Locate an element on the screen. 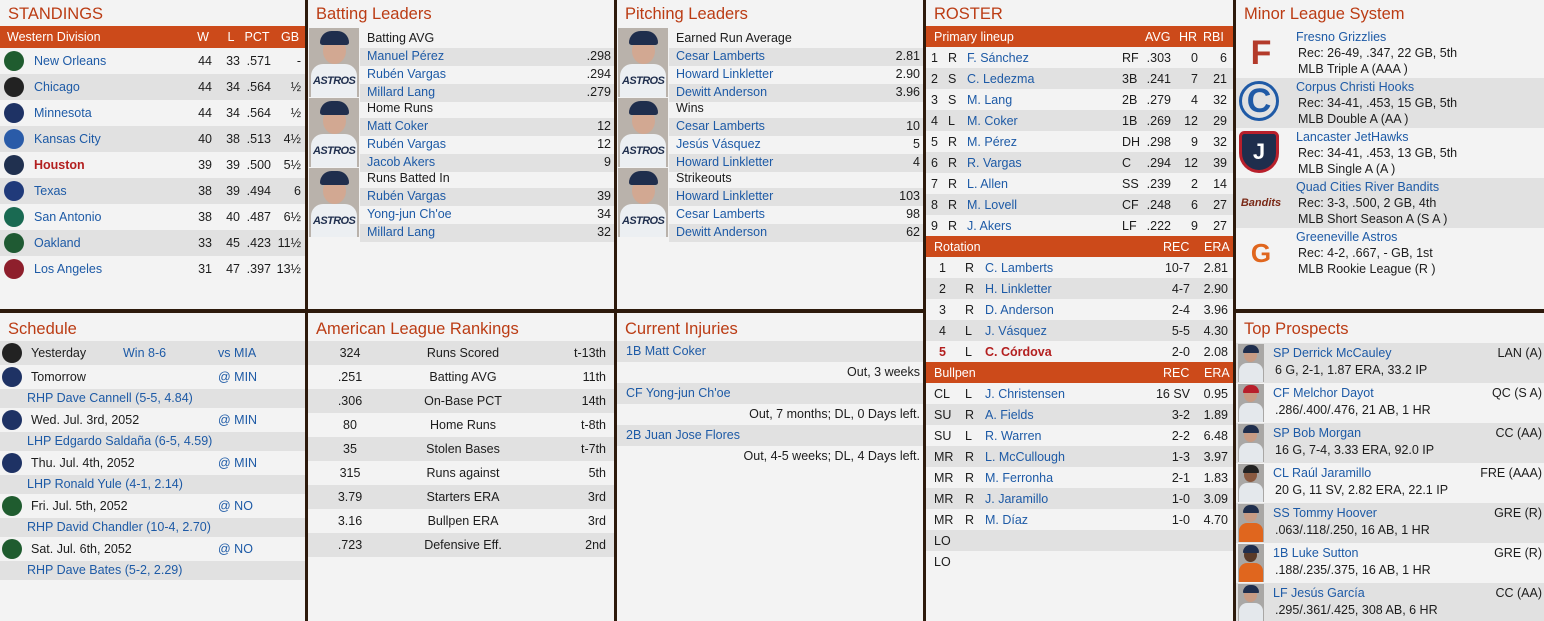 Image resolution: width=1544 pixels, height=621 pixels. leader-row: Rubén Vargas .294 is located at coordinates (487, 75).